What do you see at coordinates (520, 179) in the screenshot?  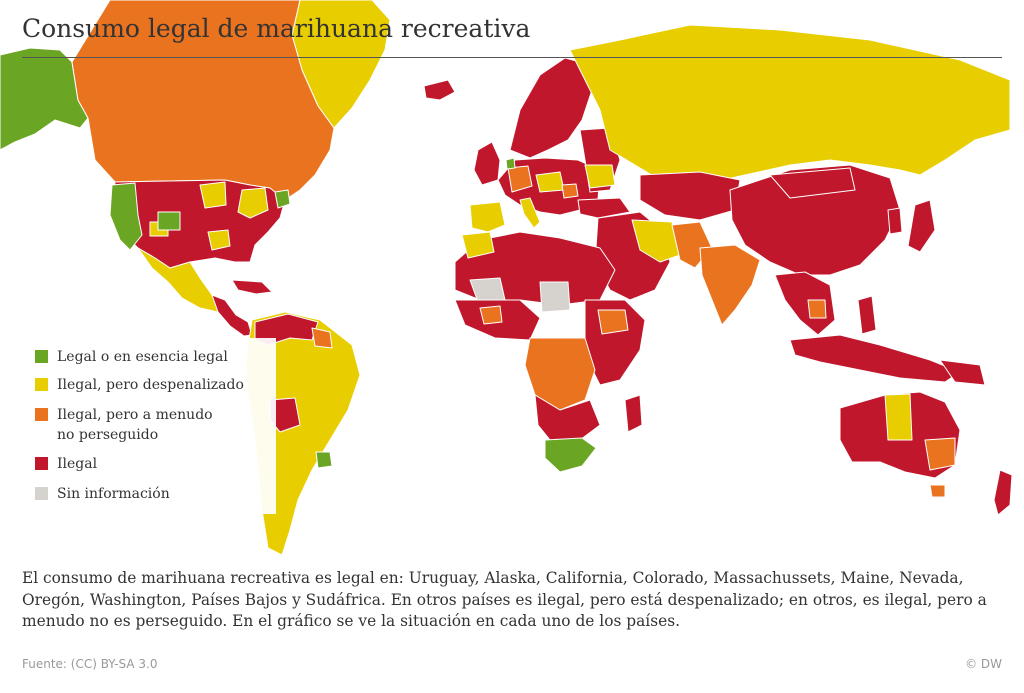 I see `region-france` at bounding box center [520, 179].